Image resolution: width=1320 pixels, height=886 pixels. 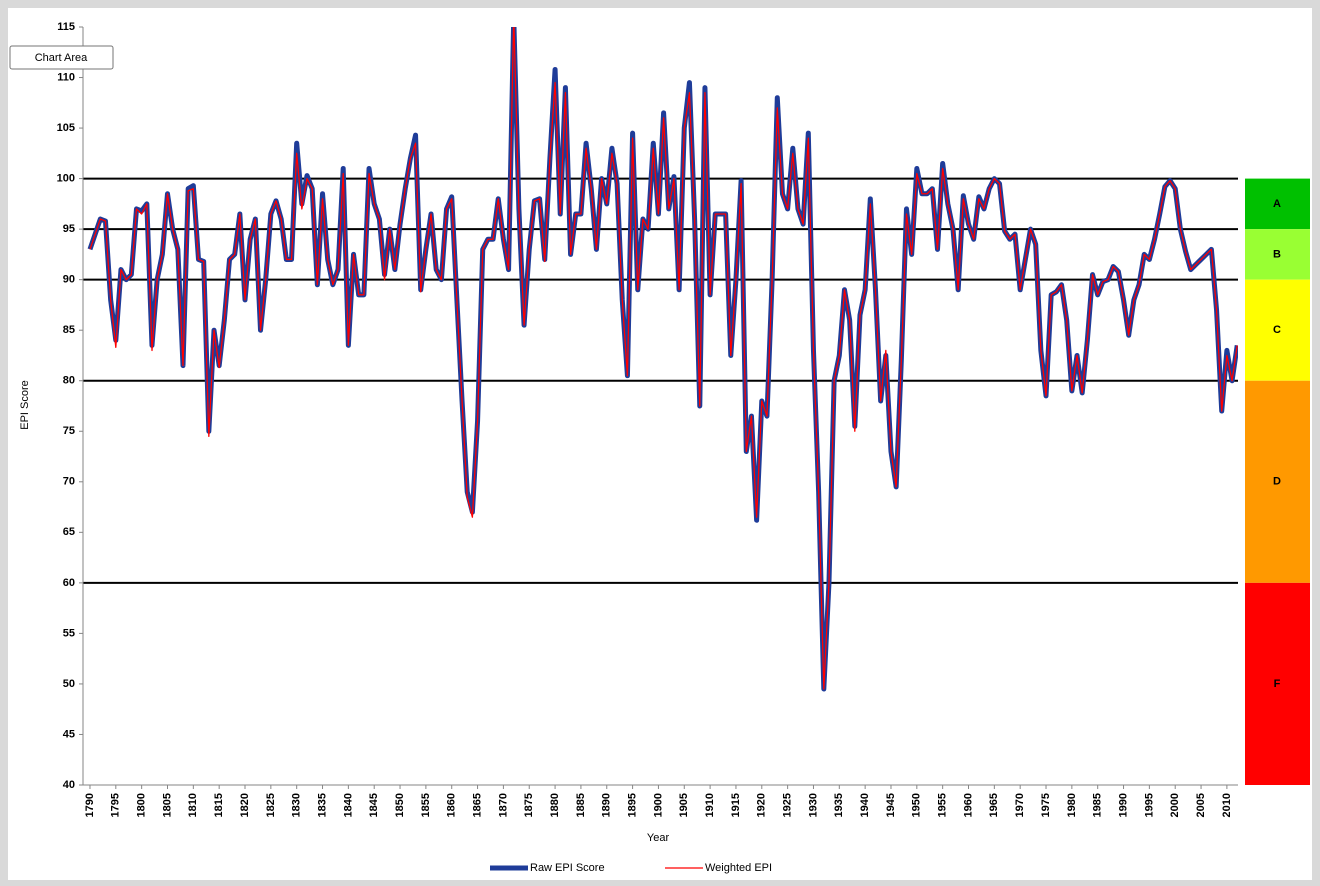 I want to click on grade-label: B, so click(x=1277, y=254).